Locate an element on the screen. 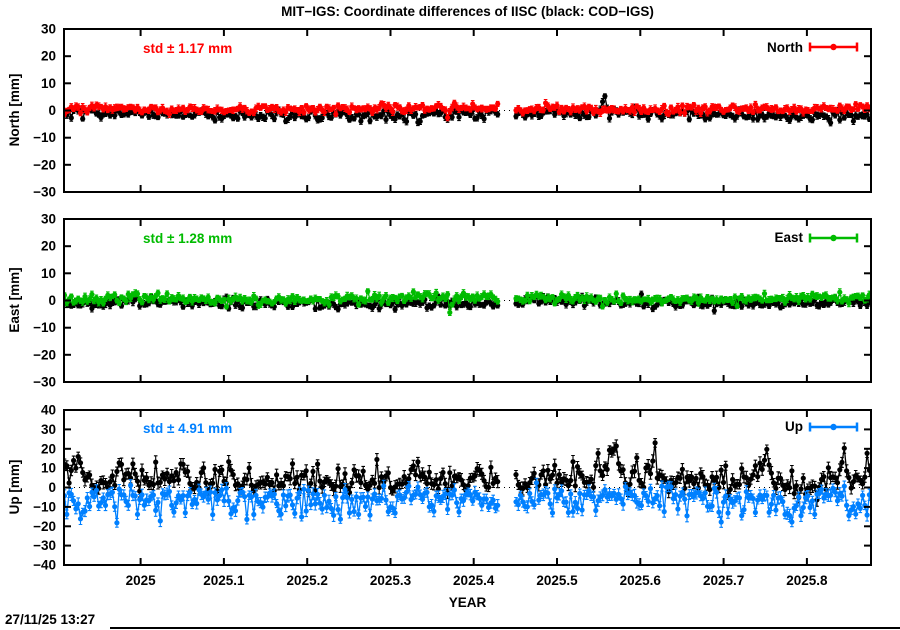  svg-text: 2025 is located at coordinates (141, 580).